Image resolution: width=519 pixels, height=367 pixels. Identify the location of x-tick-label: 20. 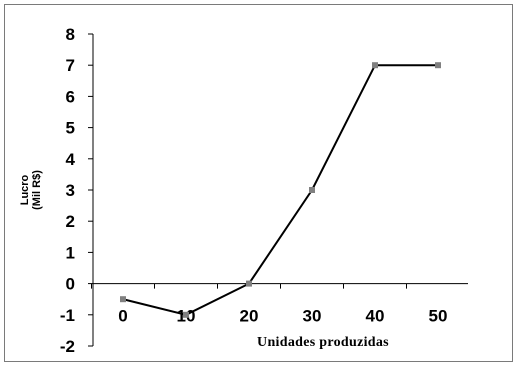
(249, 316).